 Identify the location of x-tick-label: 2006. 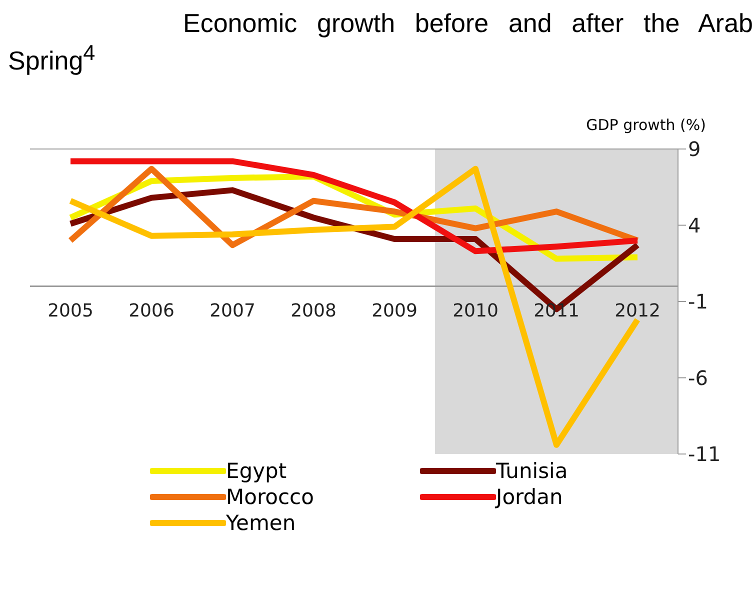
(151, 311).